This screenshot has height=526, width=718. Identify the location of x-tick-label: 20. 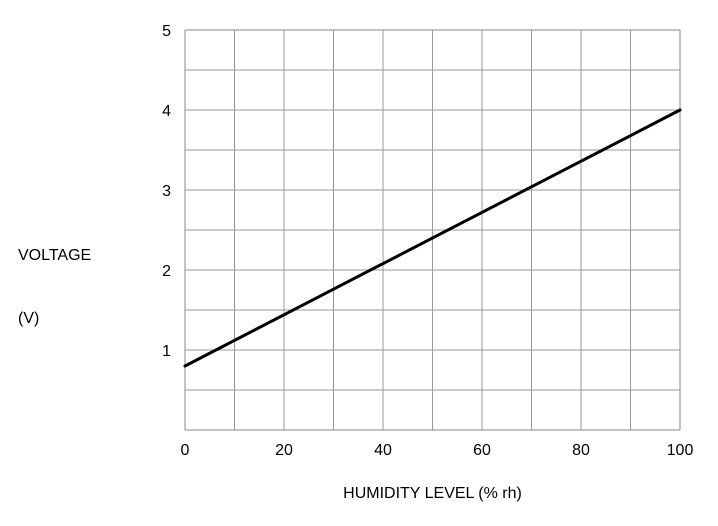
(284, 450).